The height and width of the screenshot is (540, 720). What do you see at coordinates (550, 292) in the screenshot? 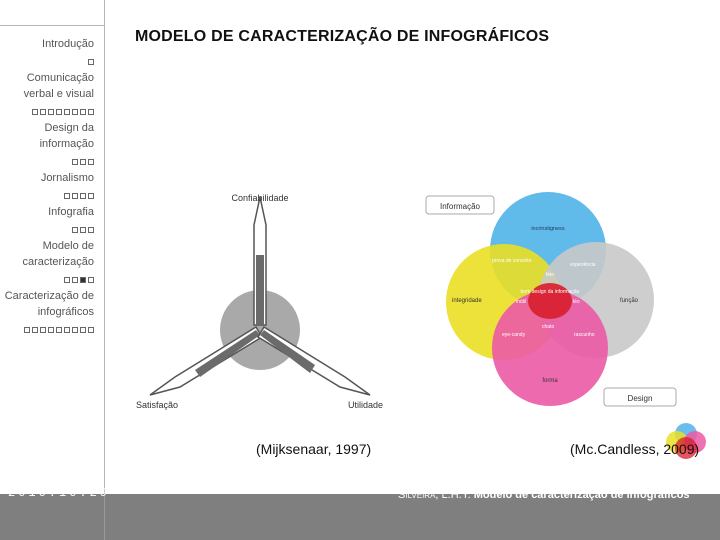
I see `venn-region-bom: bom design da informação` at bounding box center [550, 292].